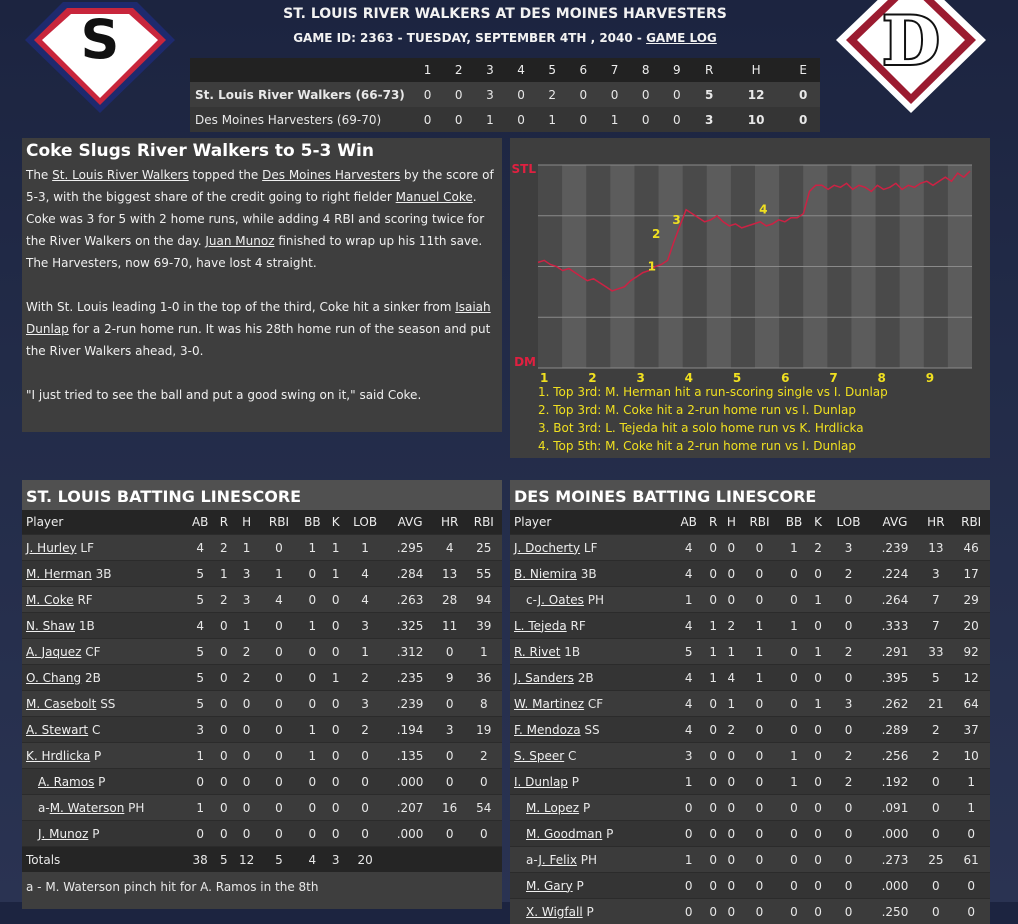 The image size is (1018, 924). Describe the element at coordinates (895, 911) in the screenshot. I see `stat-cell: .250` at that location.